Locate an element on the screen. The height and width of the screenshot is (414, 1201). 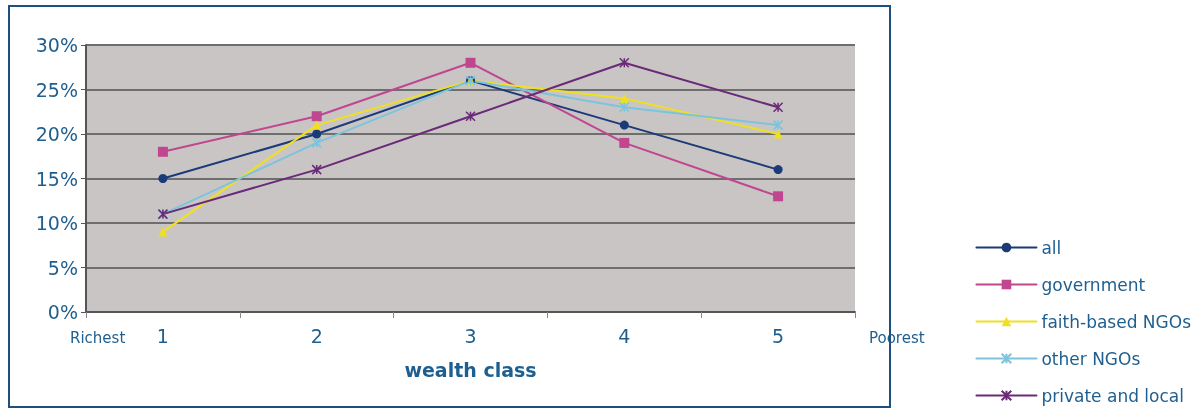
x-tick-label: 5 is located at coordinates (778, 335).